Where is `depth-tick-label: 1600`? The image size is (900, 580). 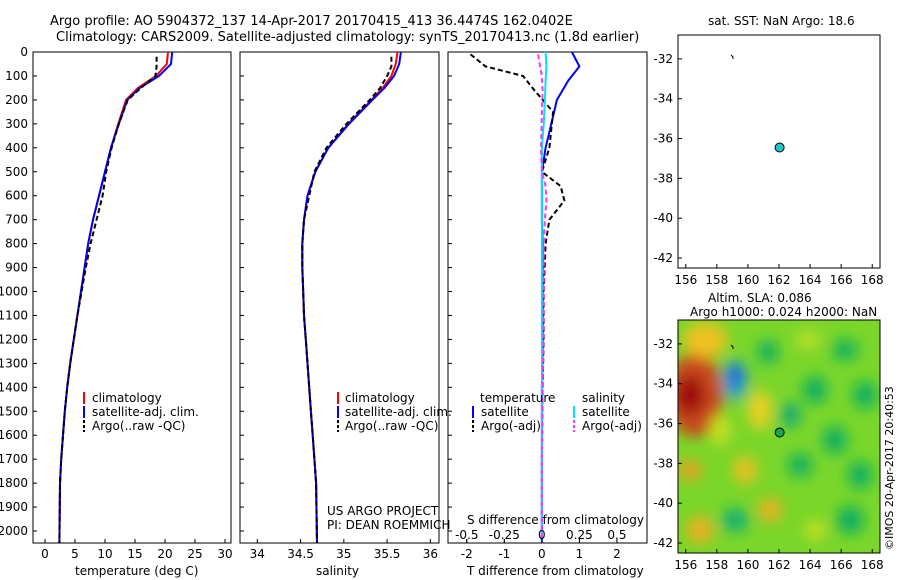
depth-tick-label: 1600 is located at coordinates (14, 435).